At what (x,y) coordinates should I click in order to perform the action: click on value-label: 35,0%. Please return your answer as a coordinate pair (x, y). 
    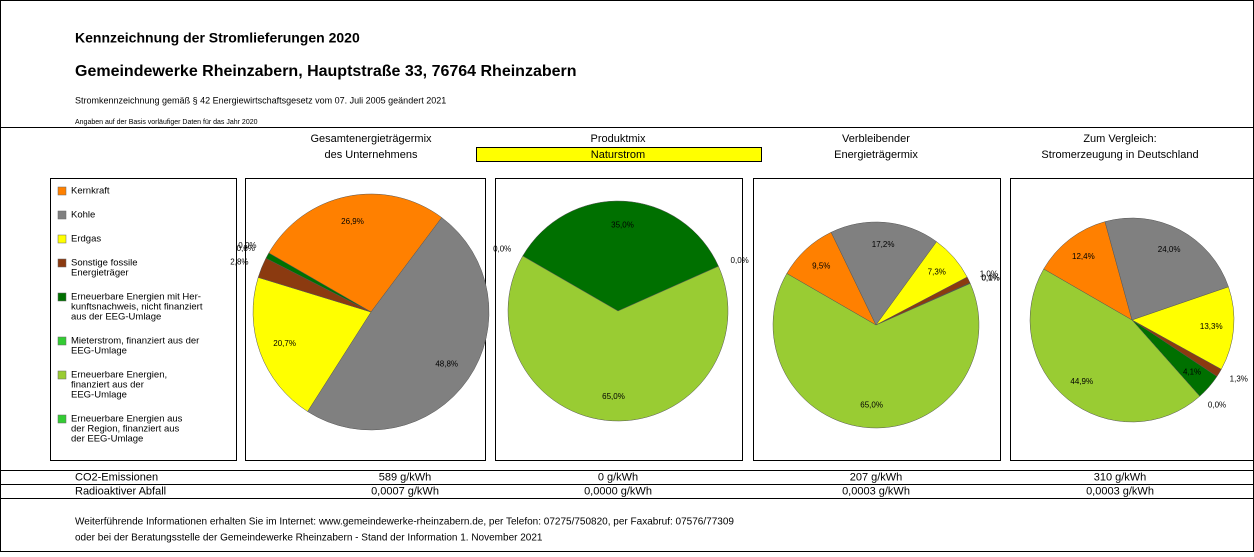
    Looking at the image, I should click on (622, 224).